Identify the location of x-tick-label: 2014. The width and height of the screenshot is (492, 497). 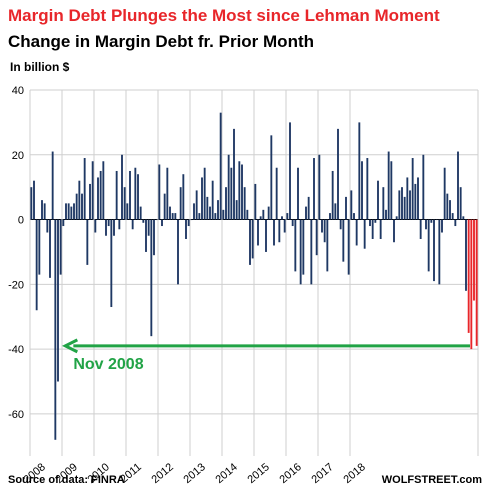
(226, 473).